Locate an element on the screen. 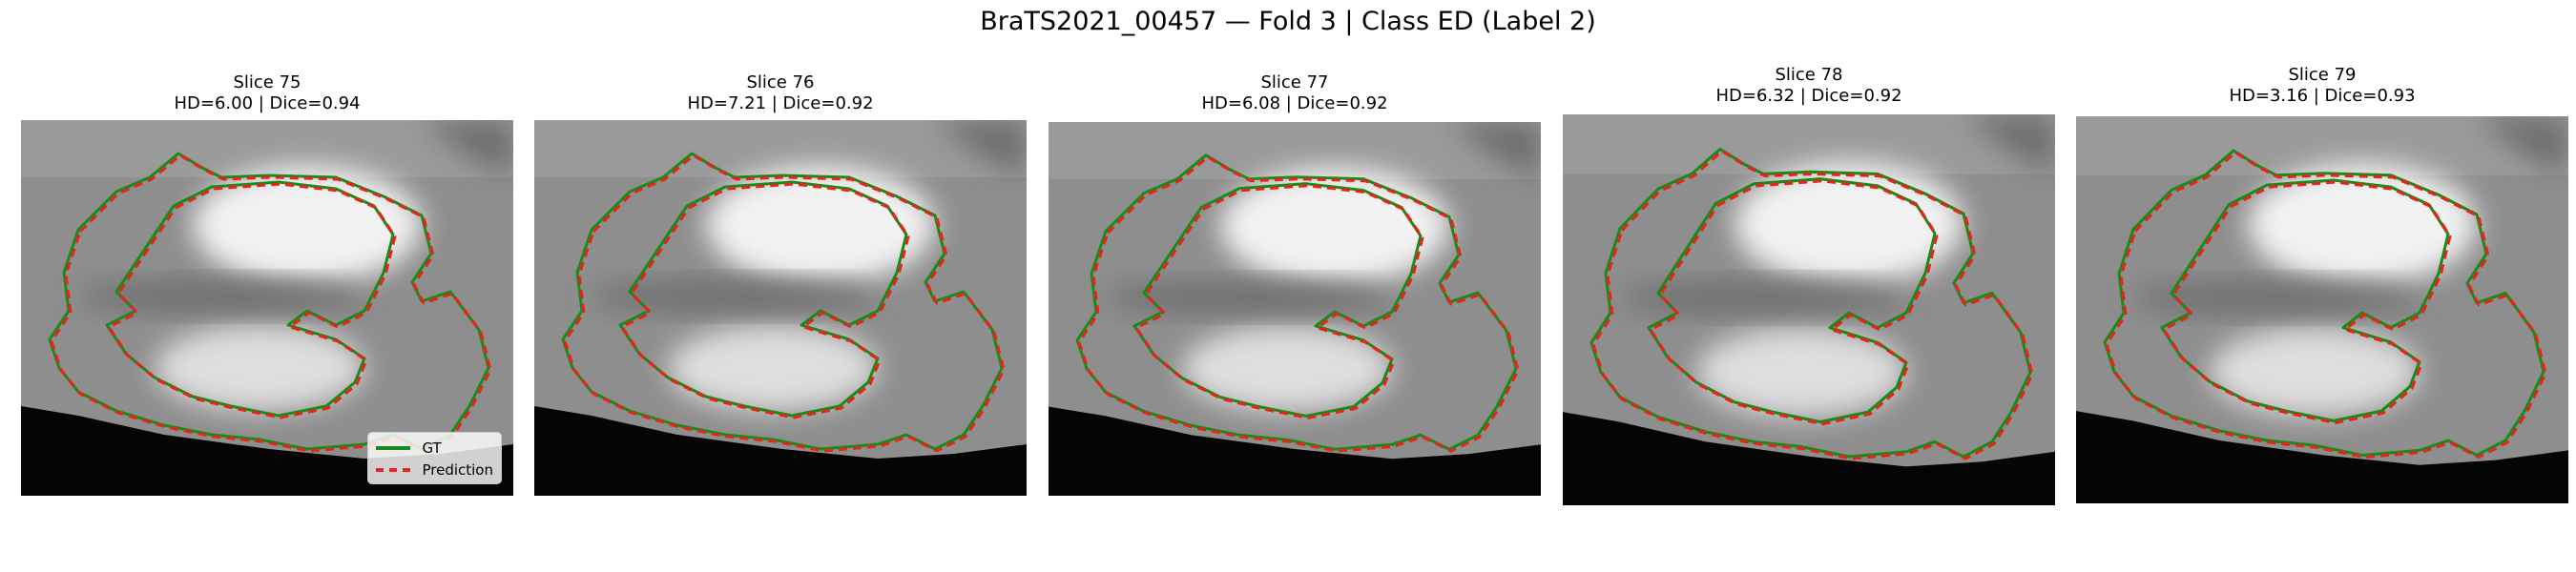 The width and height of the screenshot is (2576, 572). legend: GT Prediction is located at coordinates (434, 458).